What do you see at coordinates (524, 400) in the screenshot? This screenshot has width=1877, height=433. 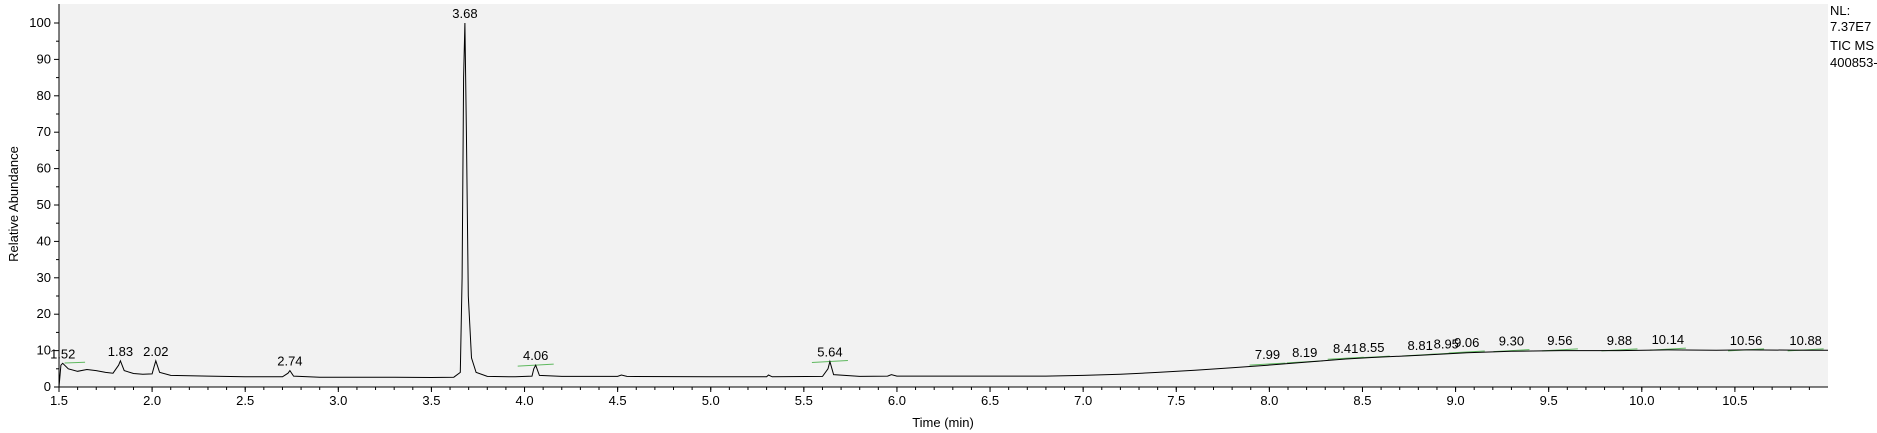 I see `x-tick-label: 4.0` at bounding box center [524, 400].